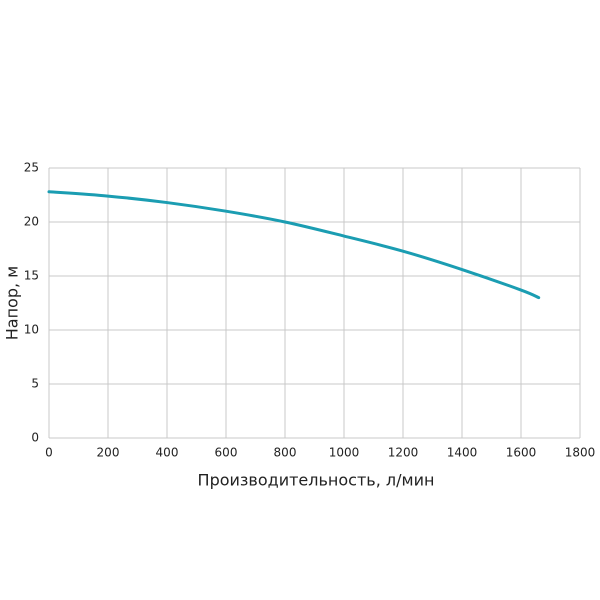 This screenshot has width=600, height=600. Describe the element at coordinates (31, 168) in the screenshot. I see `y-tick-label: 25` at that location.